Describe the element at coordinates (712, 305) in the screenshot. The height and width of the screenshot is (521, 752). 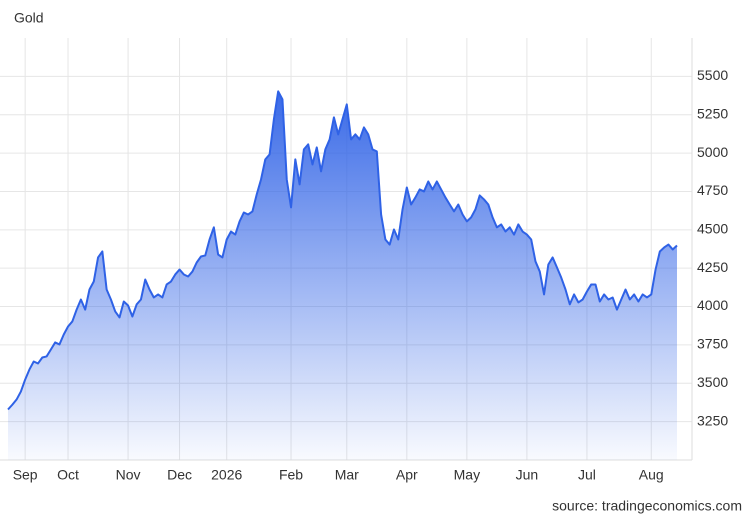
I see `y-tick-label: 4000` at that location.